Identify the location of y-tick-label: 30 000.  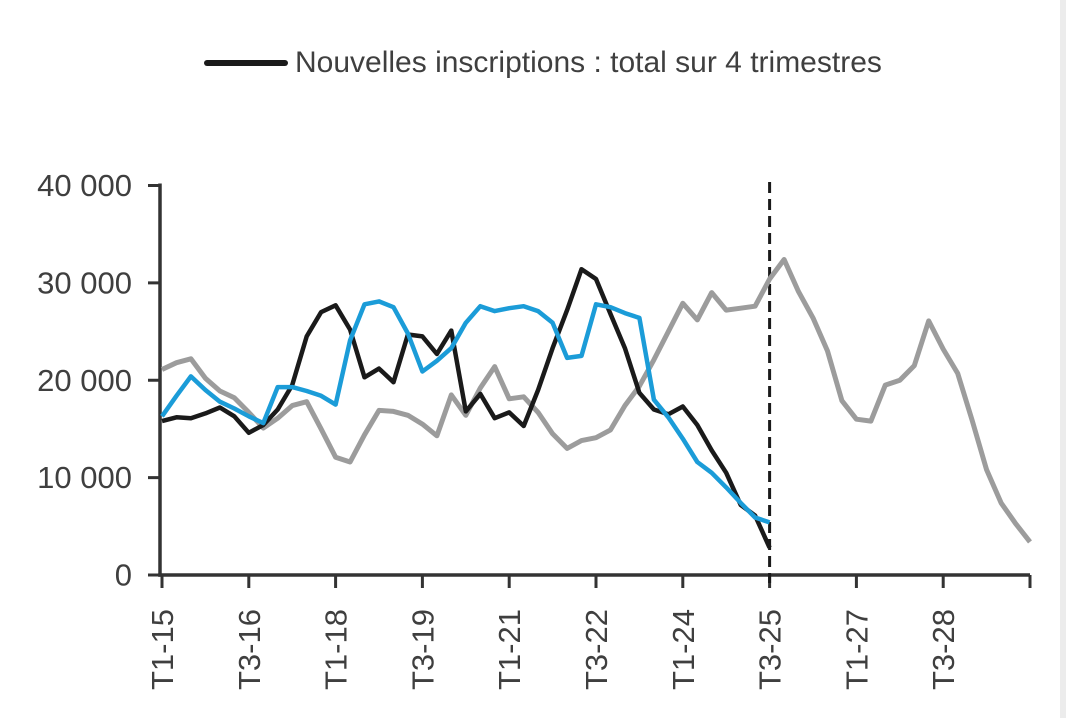
(84, 282).